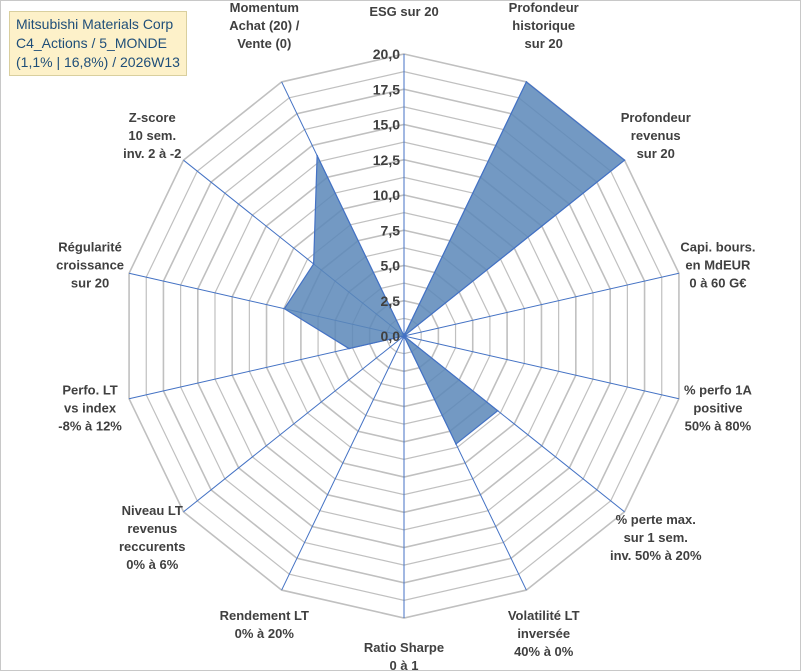 The height and width of the screenshot is (671, 801). I want to click on radial-tick-label: 20,0, so click(386, 54).